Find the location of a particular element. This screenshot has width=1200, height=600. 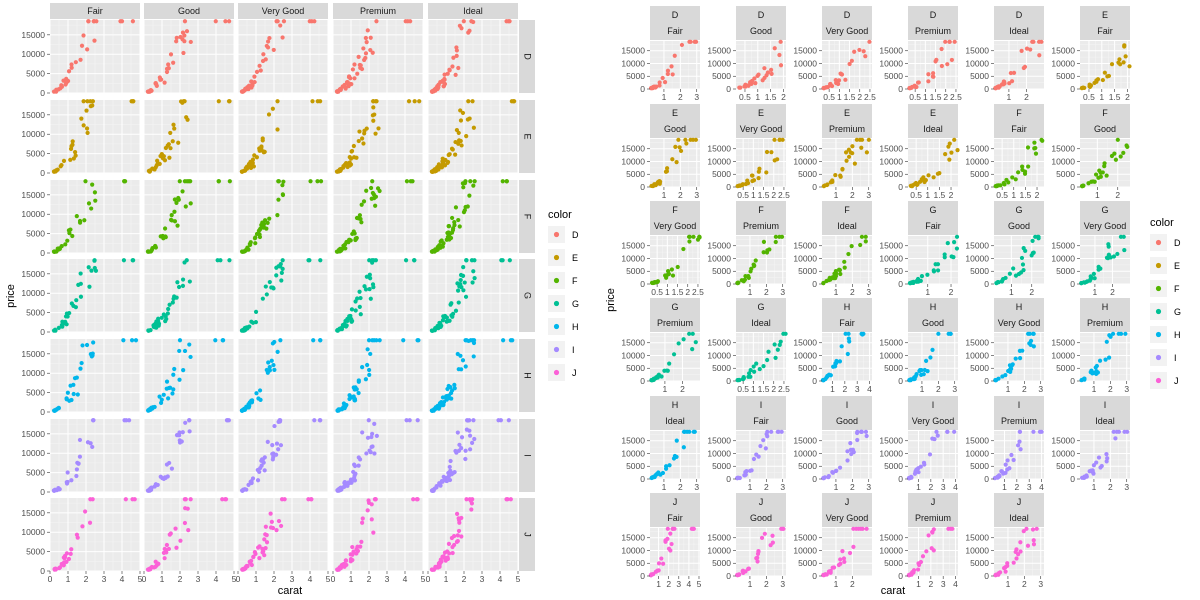

column-strip is located at coordinates (95, 11).